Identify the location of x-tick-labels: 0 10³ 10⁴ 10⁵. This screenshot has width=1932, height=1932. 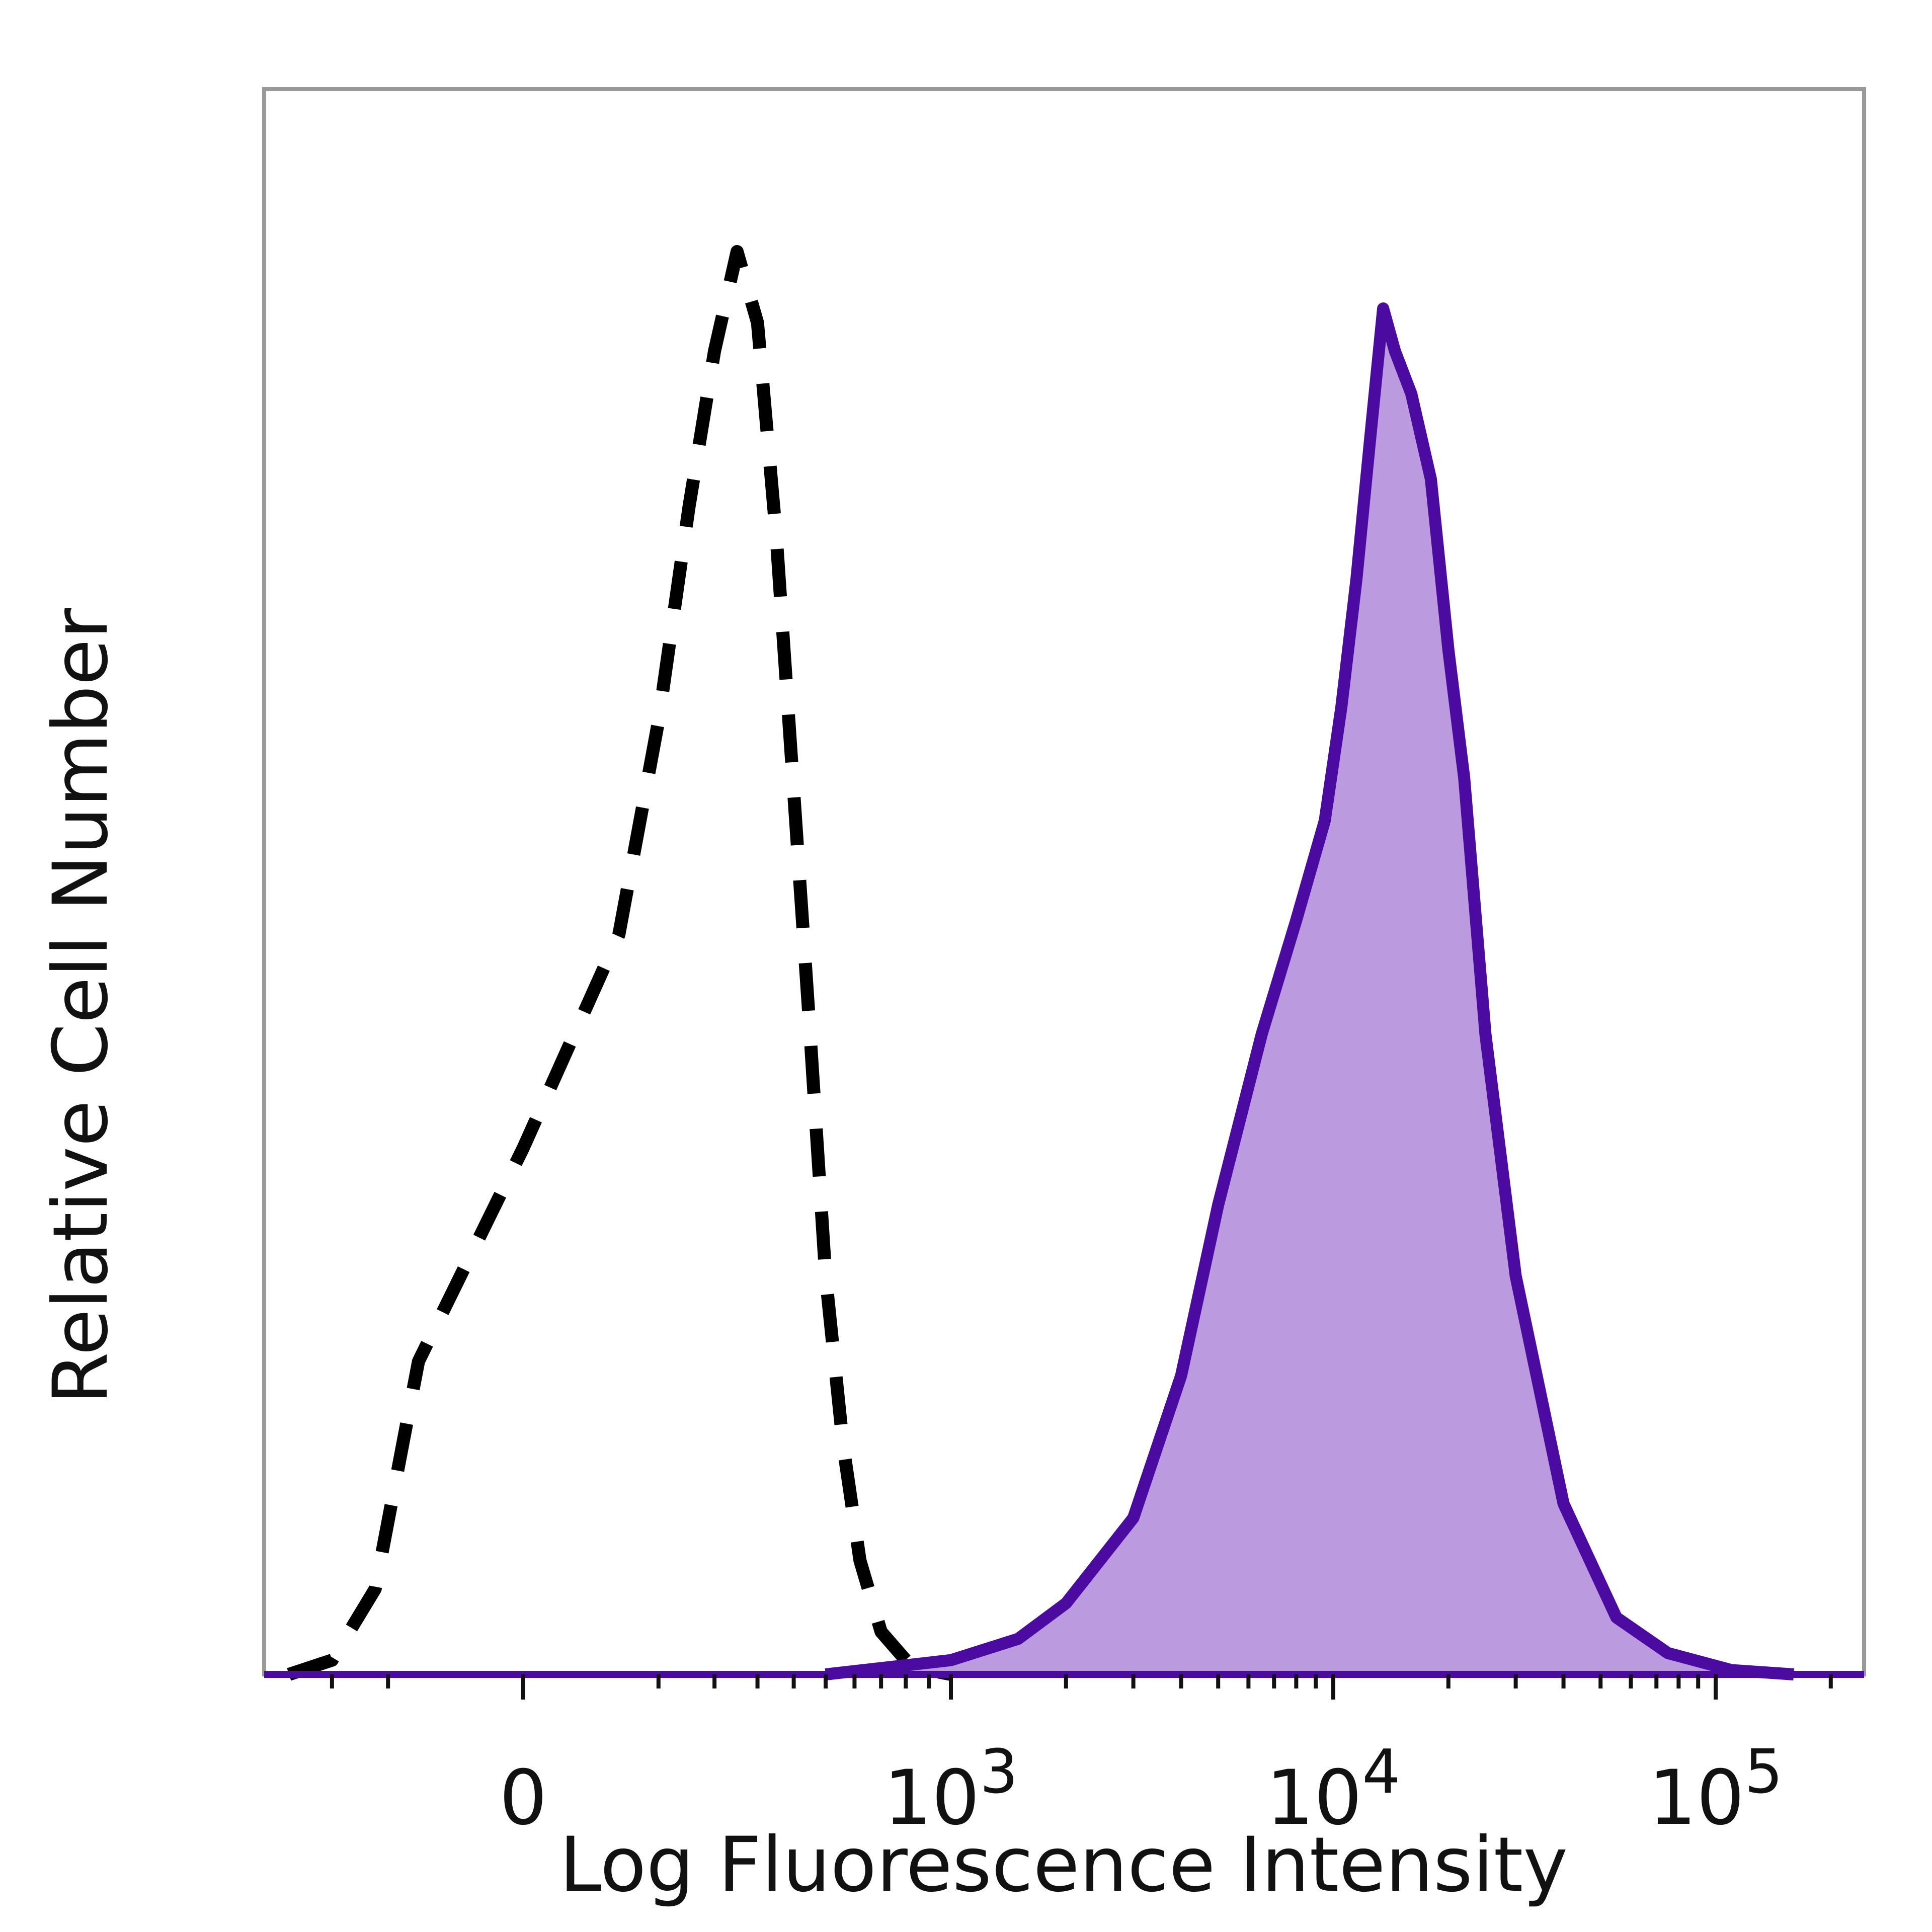
(1141, 1790).